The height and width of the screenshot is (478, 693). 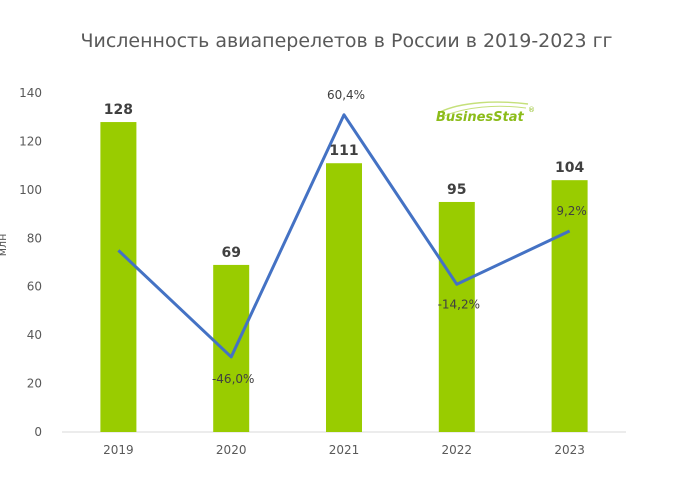 I want to click on growth-percent-label: 60,4%, so click(x=346, y=95).